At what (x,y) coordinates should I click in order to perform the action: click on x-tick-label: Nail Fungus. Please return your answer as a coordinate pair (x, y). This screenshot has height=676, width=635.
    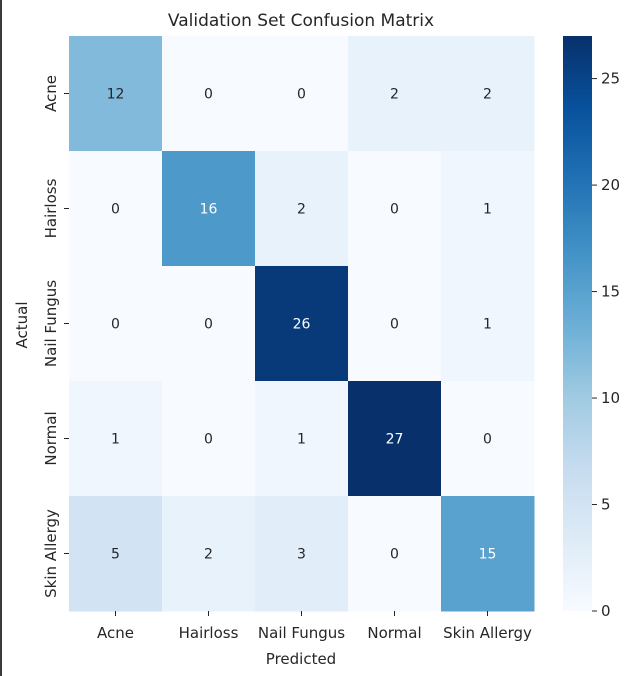
    Looking at the image, I should click on (301, 633).